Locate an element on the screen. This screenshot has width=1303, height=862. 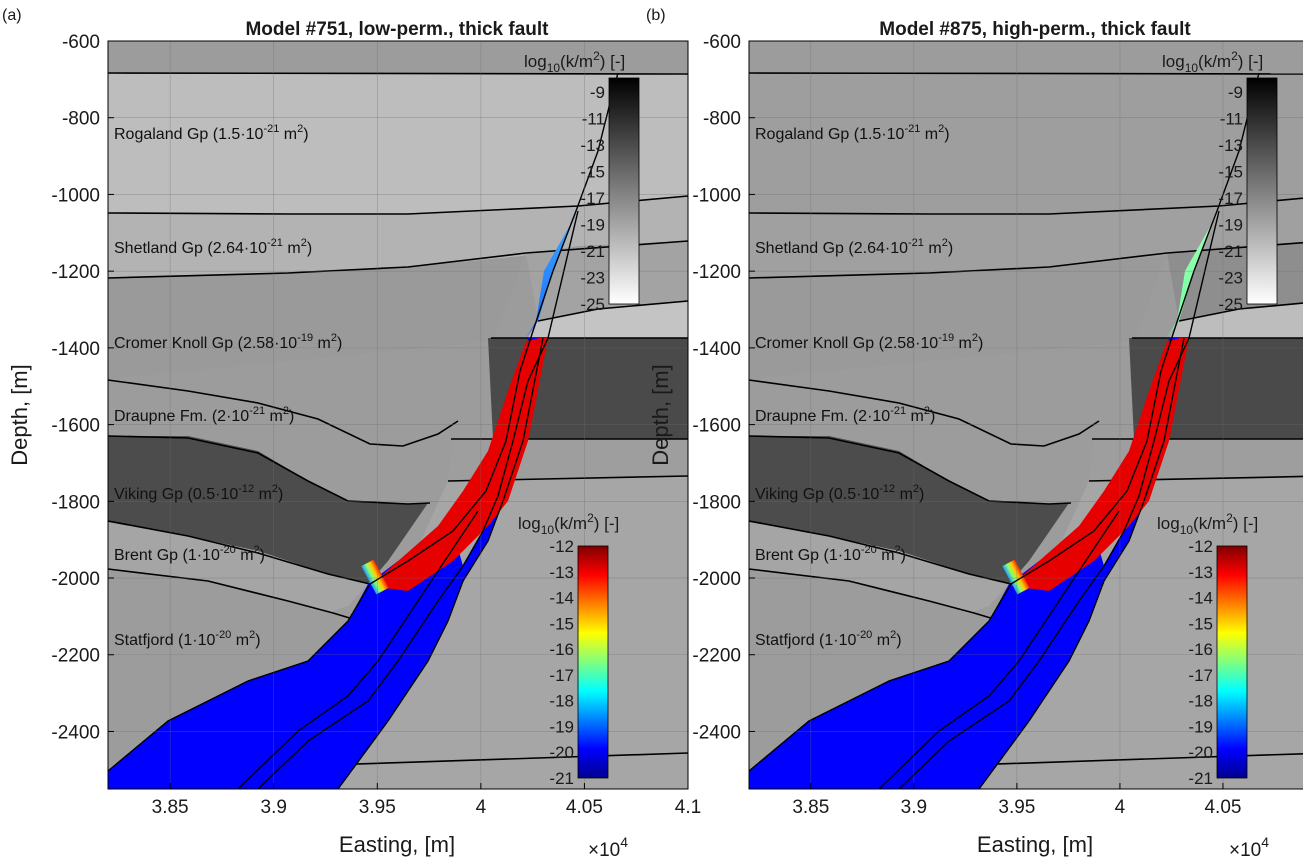
fault-transition is located at coordinates (375, 577).